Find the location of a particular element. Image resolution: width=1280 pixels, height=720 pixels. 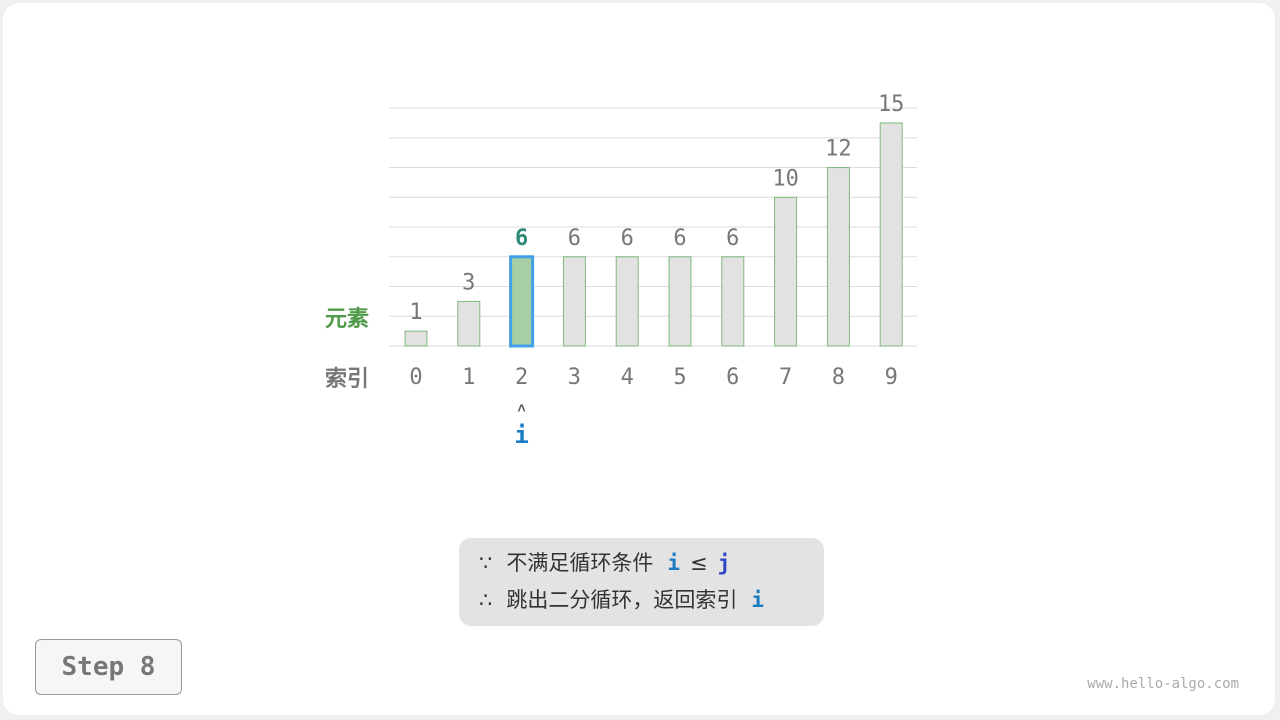

value-label: 1 is located at coordinates (415, 312).